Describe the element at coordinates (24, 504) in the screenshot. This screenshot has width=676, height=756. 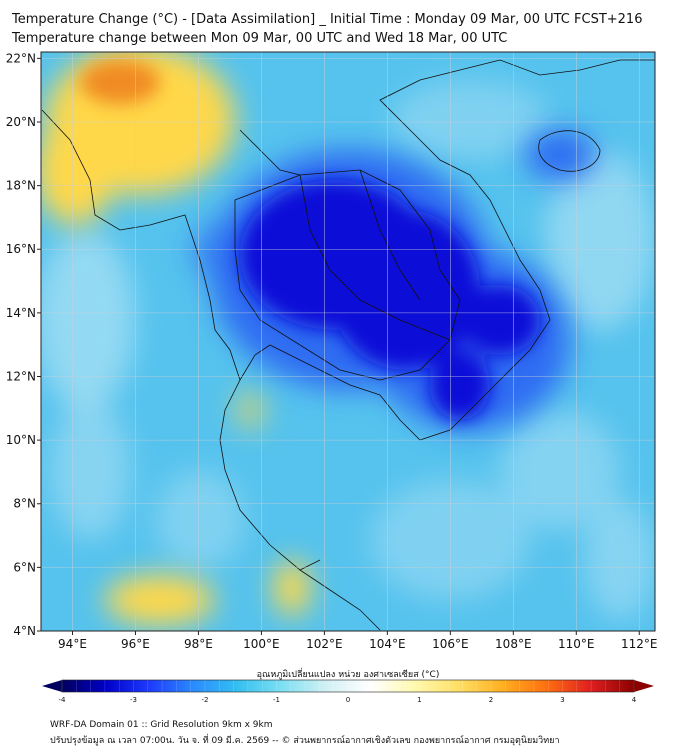
I see `lat-label: 8°N` at that location.